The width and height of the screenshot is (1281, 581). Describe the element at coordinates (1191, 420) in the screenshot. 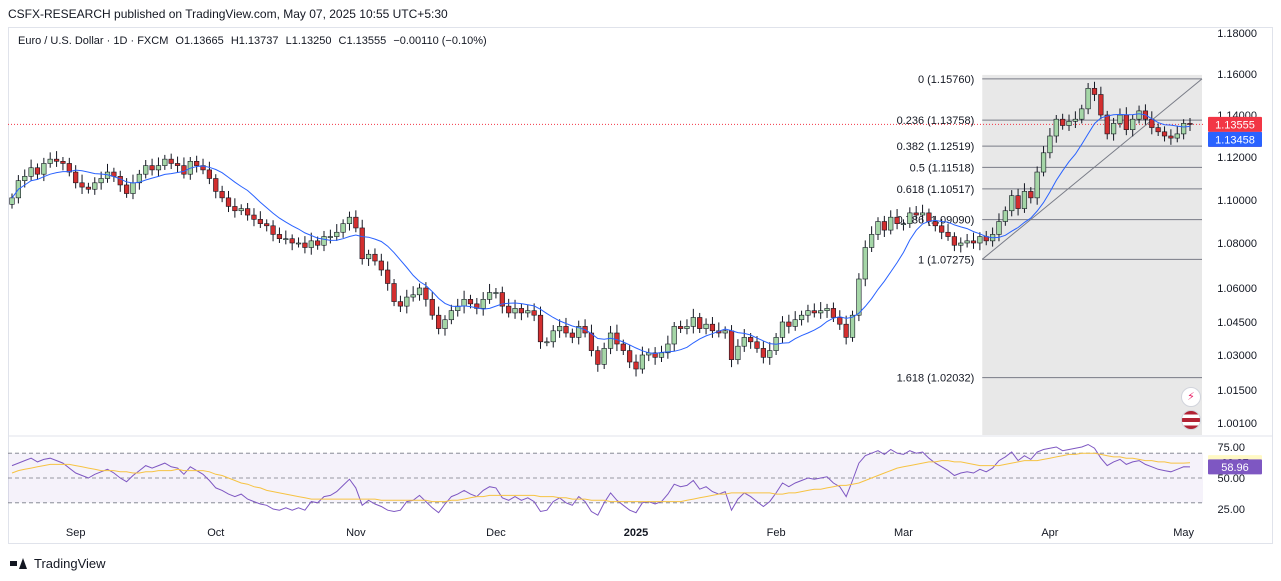

I see `us-flag-icon` at that location.